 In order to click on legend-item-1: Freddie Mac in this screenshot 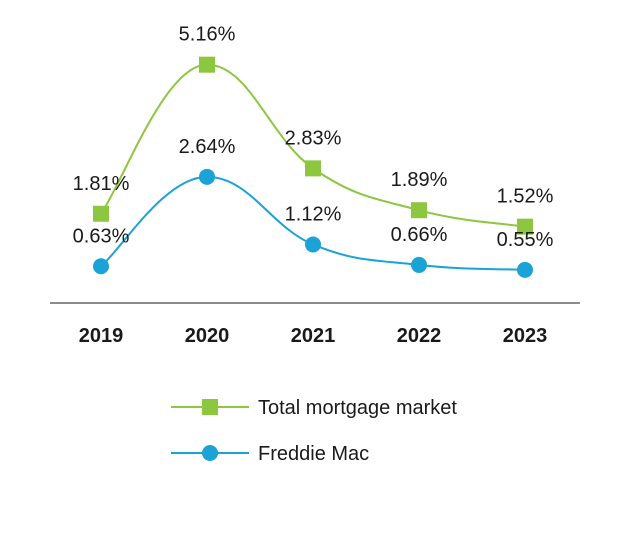, I will do `click(270, 454)`.